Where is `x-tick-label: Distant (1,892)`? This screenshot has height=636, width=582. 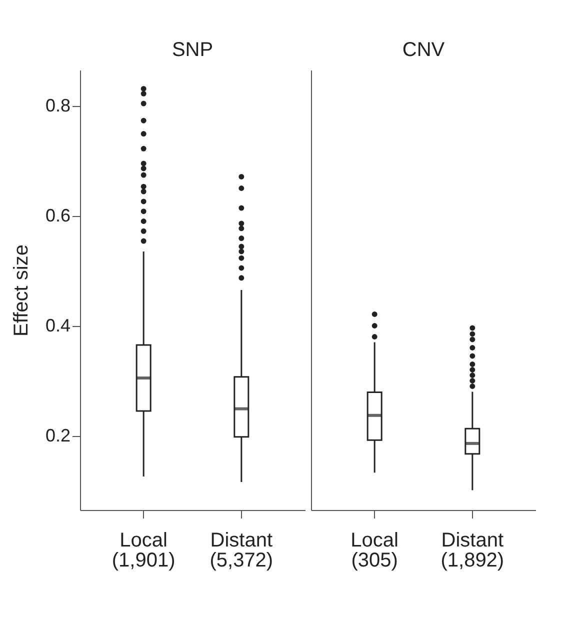 x-tick-label: Distant (1,892) is located at coordinates (472, 551).